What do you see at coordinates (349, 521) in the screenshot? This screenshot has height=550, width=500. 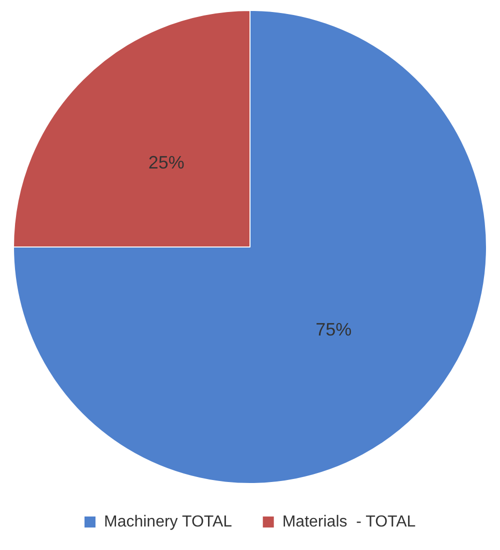 I see `legend-label: Materials - TOTAL` at bounding box center [349, 521].